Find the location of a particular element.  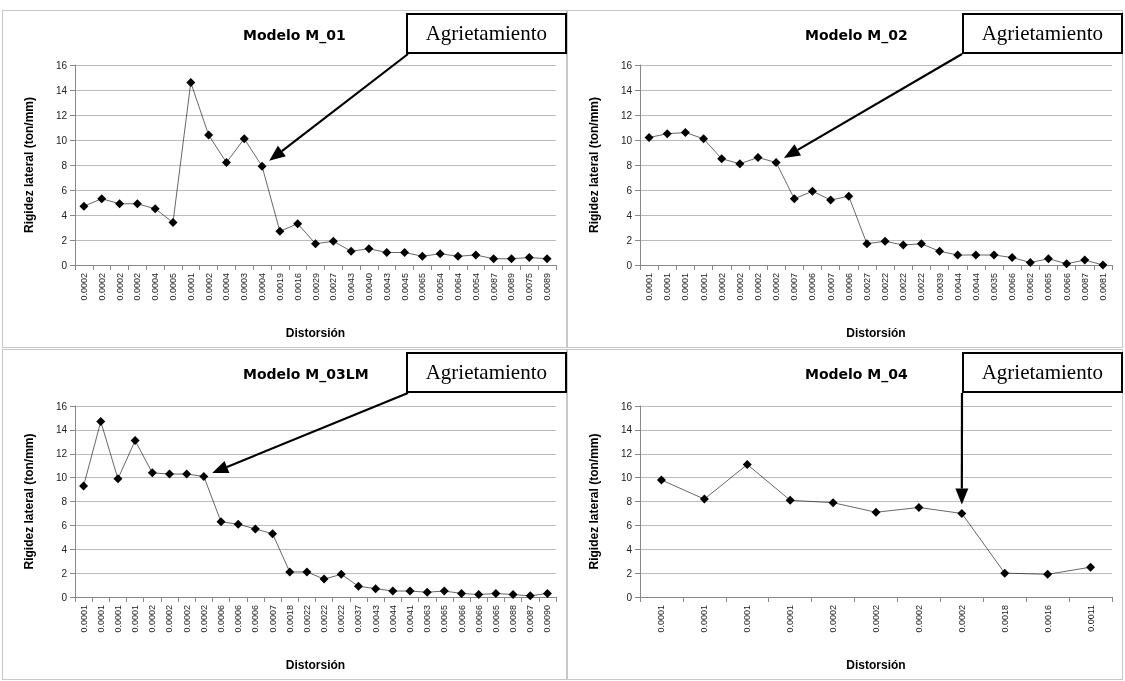

y-tick-label: 10 is located at coordinates (61, 478).